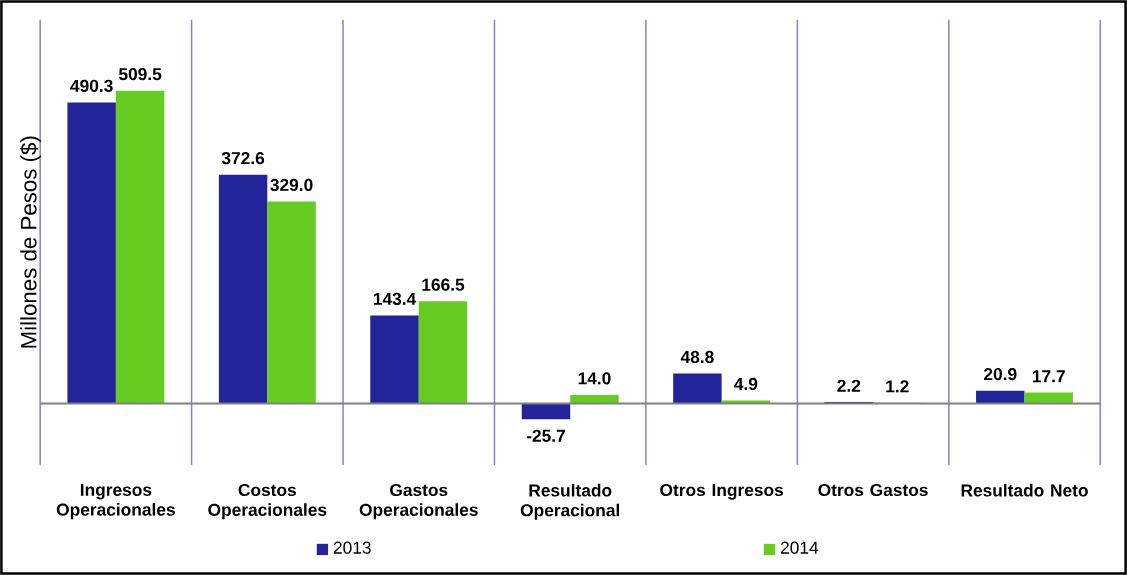 The image size is (1127, 575). I want to click on data-label: 143.4, so click(395, 299).